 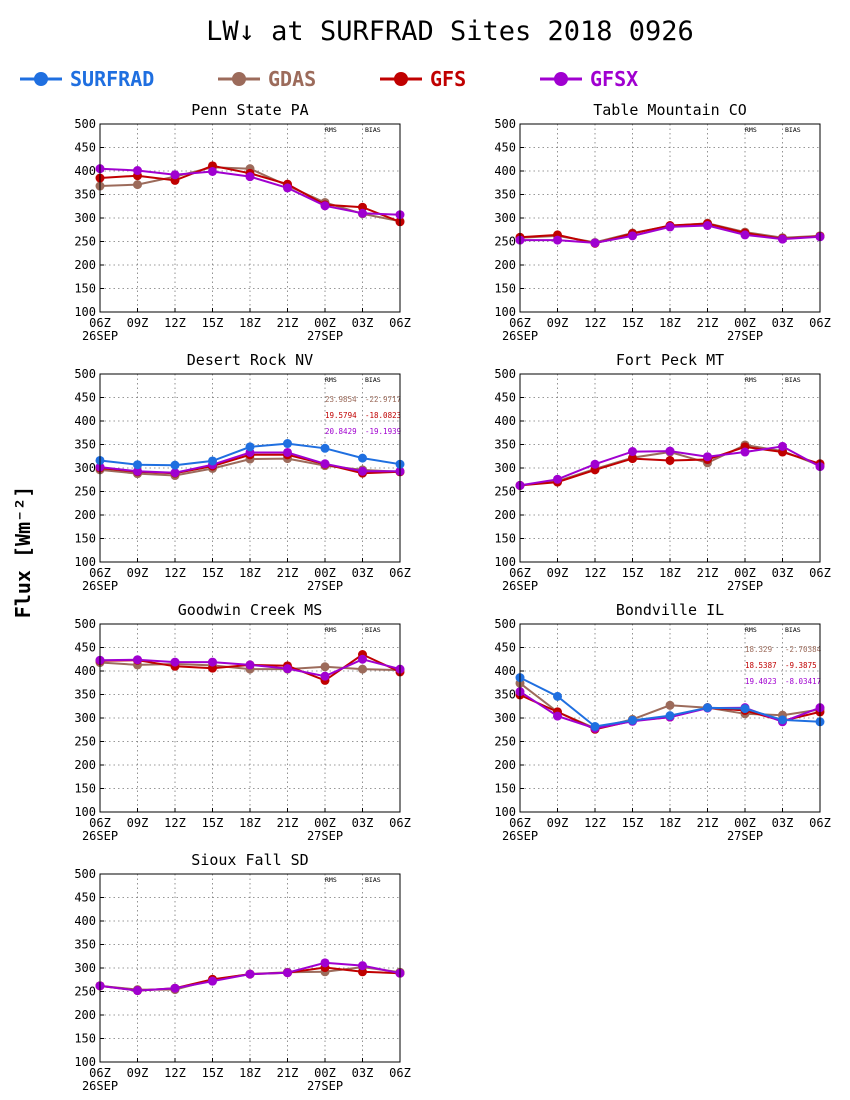 What do you see at coordinates (520, 836) in the screenshot?
I see `x-date-label: 26SEP` at bounding box center [520, 836].